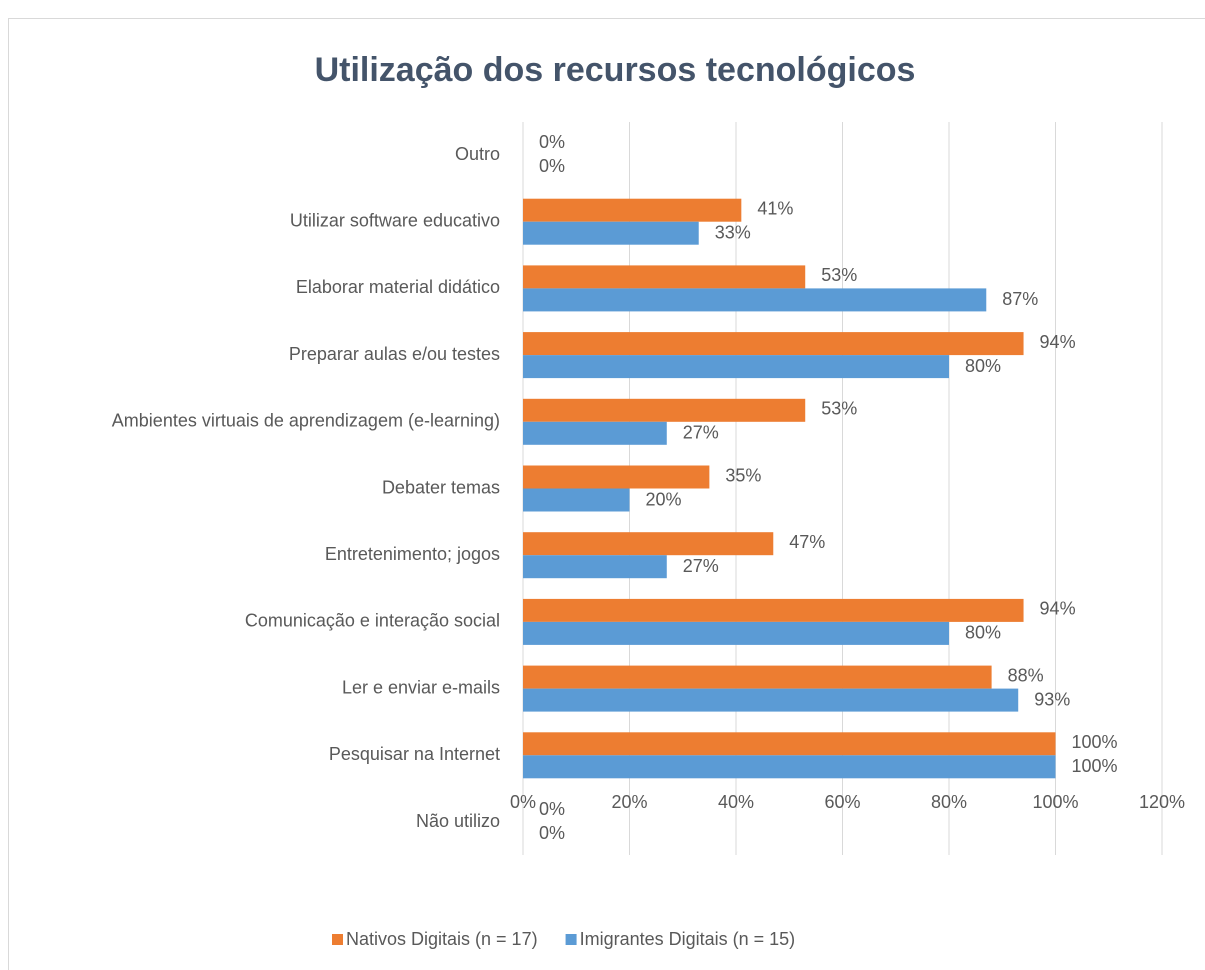  I want to click on x-tick-label: 0%, so click(523, 802).